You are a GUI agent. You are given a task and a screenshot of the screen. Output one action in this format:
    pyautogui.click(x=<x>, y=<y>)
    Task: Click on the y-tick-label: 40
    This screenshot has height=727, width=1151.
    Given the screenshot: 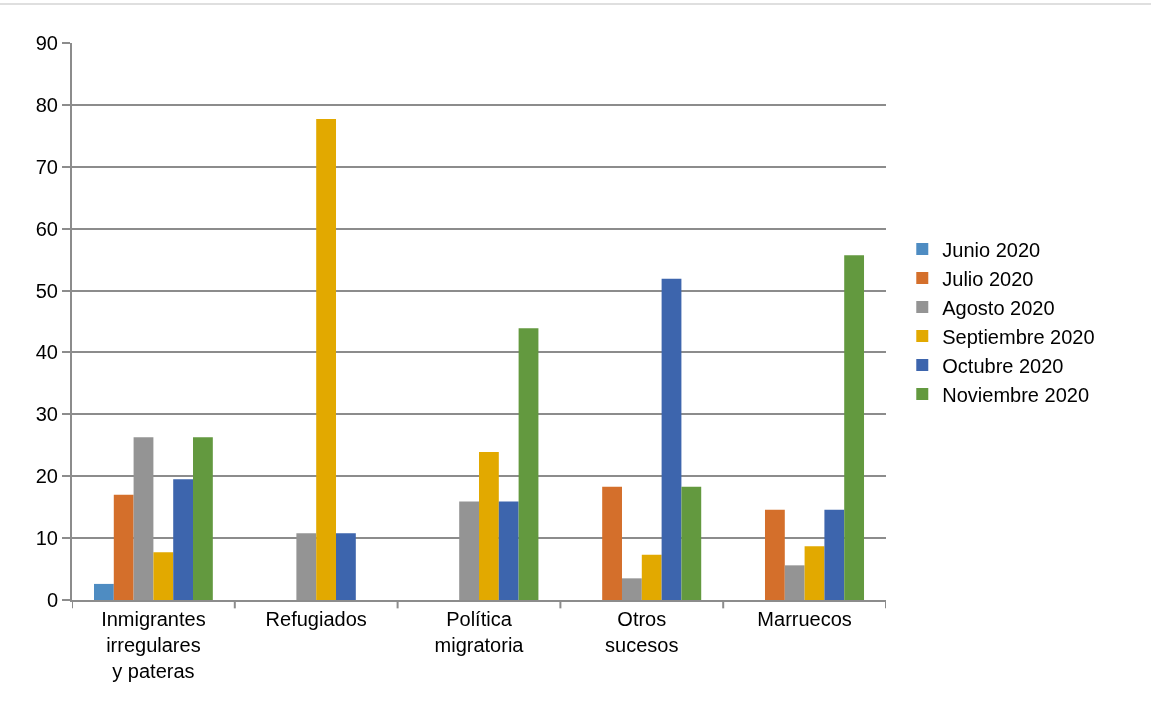 What is the action you would take?
    pyautogui.click(x=46, y=352)
    